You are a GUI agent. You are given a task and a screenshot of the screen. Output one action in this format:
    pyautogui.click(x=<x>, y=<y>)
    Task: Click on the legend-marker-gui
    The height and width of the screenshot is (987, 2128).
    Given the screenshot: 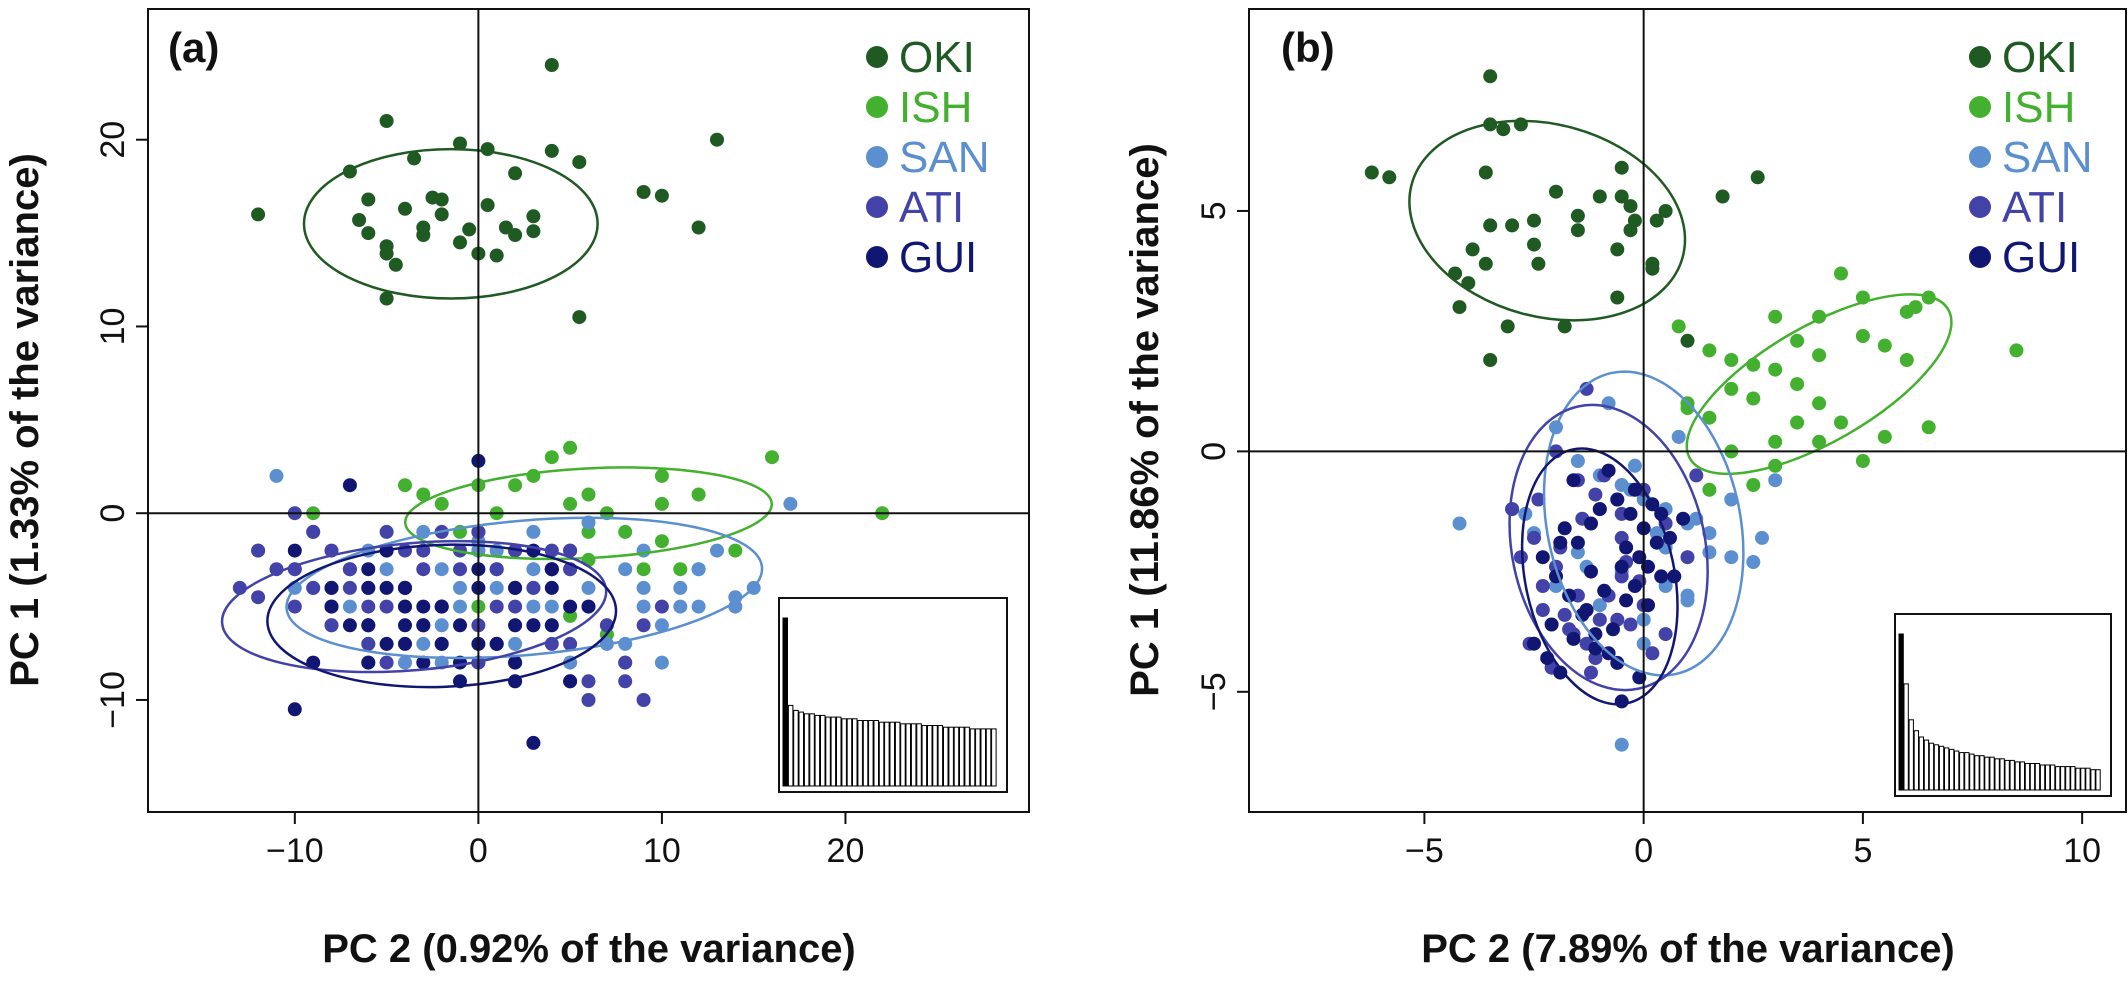 What is the action you would take?
    pyautogui.click(x=877, y=257)
    